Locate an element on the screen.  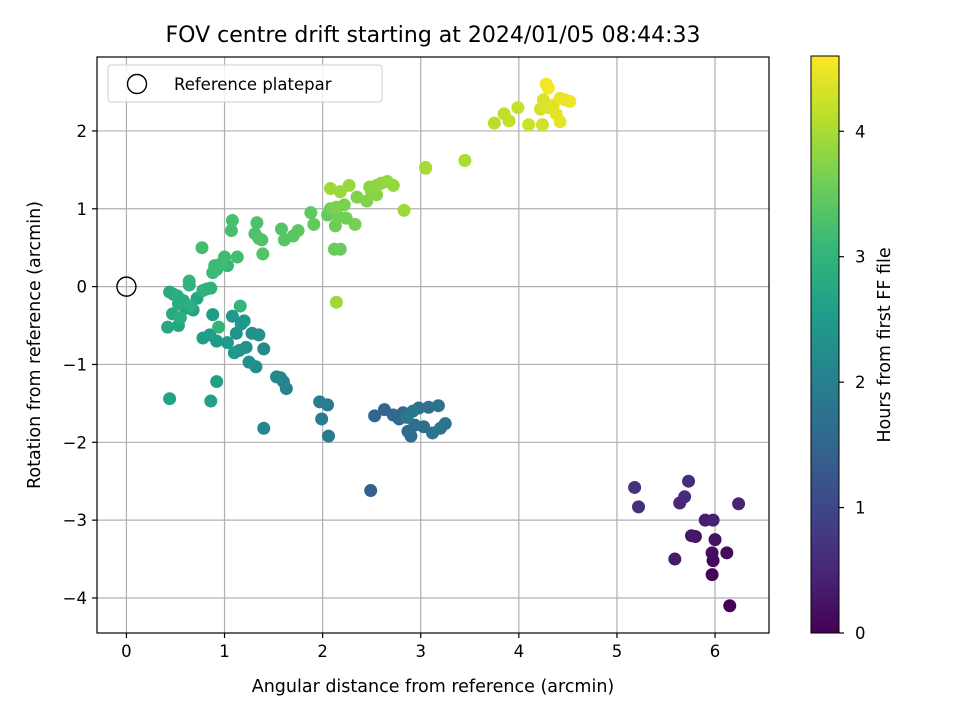
y-tick-label: −4 is located at coordinates (75, 598).